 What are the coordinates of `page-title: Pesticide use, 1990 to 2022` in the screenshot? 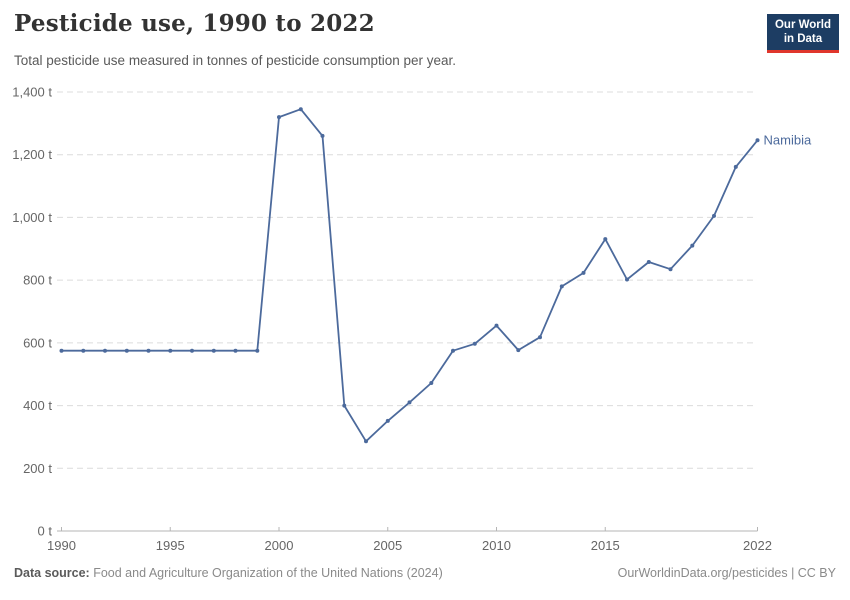 It's located at (194, 23).